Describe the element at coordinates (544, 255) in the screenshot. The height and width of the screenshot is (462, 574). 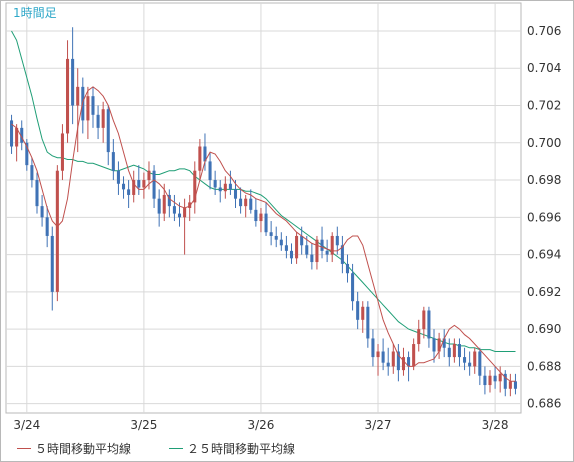
I see `y-tick-label: 0.694` at that location.